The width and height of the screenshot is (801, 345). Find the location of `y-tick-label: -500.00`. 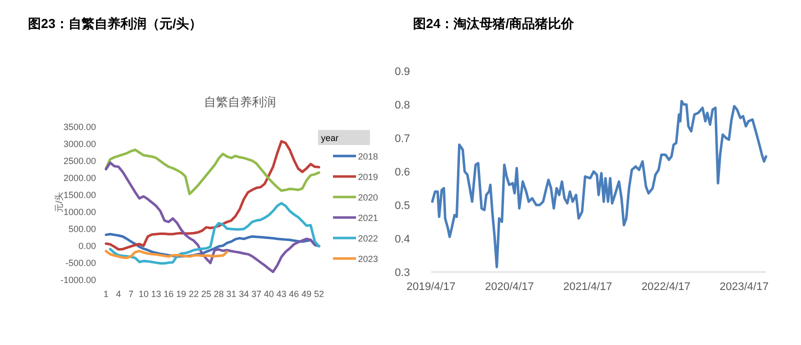

y-tick-label: -500.00 is located at coordinates (80, 263).